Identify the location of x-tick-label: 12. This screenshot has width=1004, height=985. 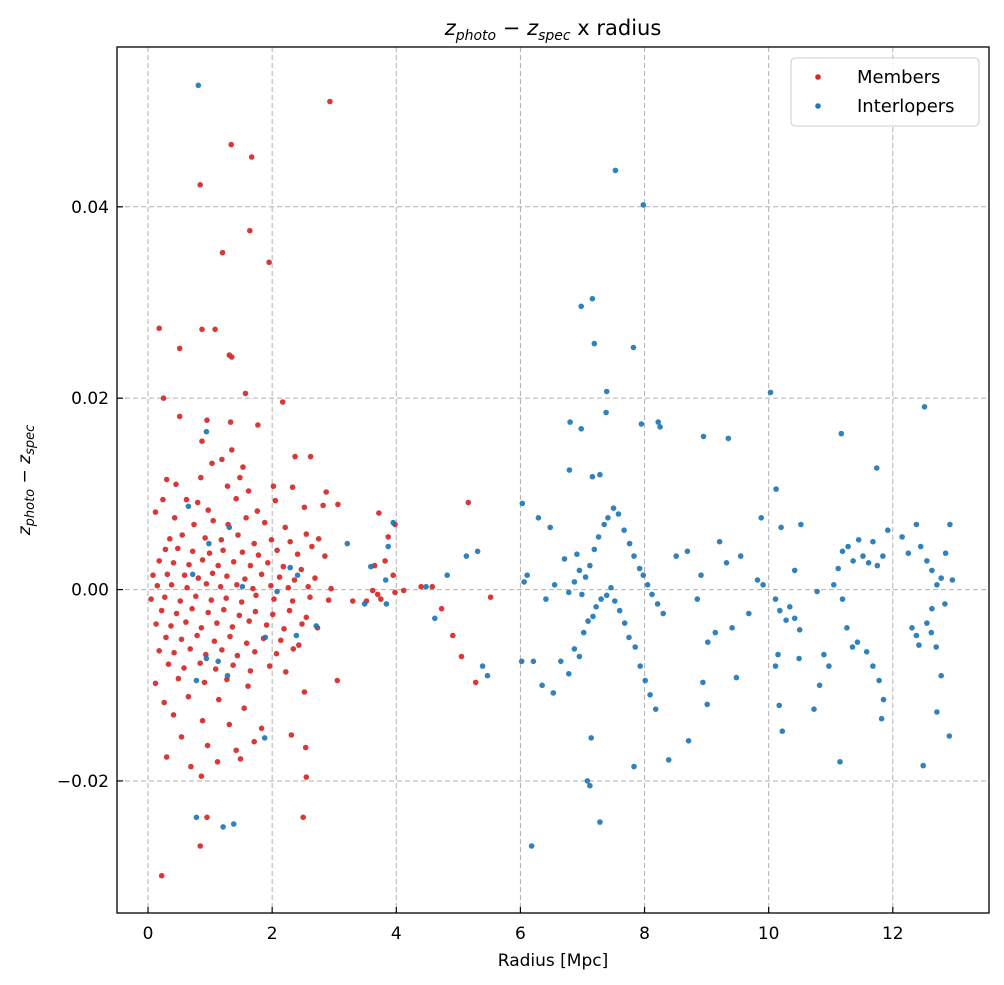
(893, 934).